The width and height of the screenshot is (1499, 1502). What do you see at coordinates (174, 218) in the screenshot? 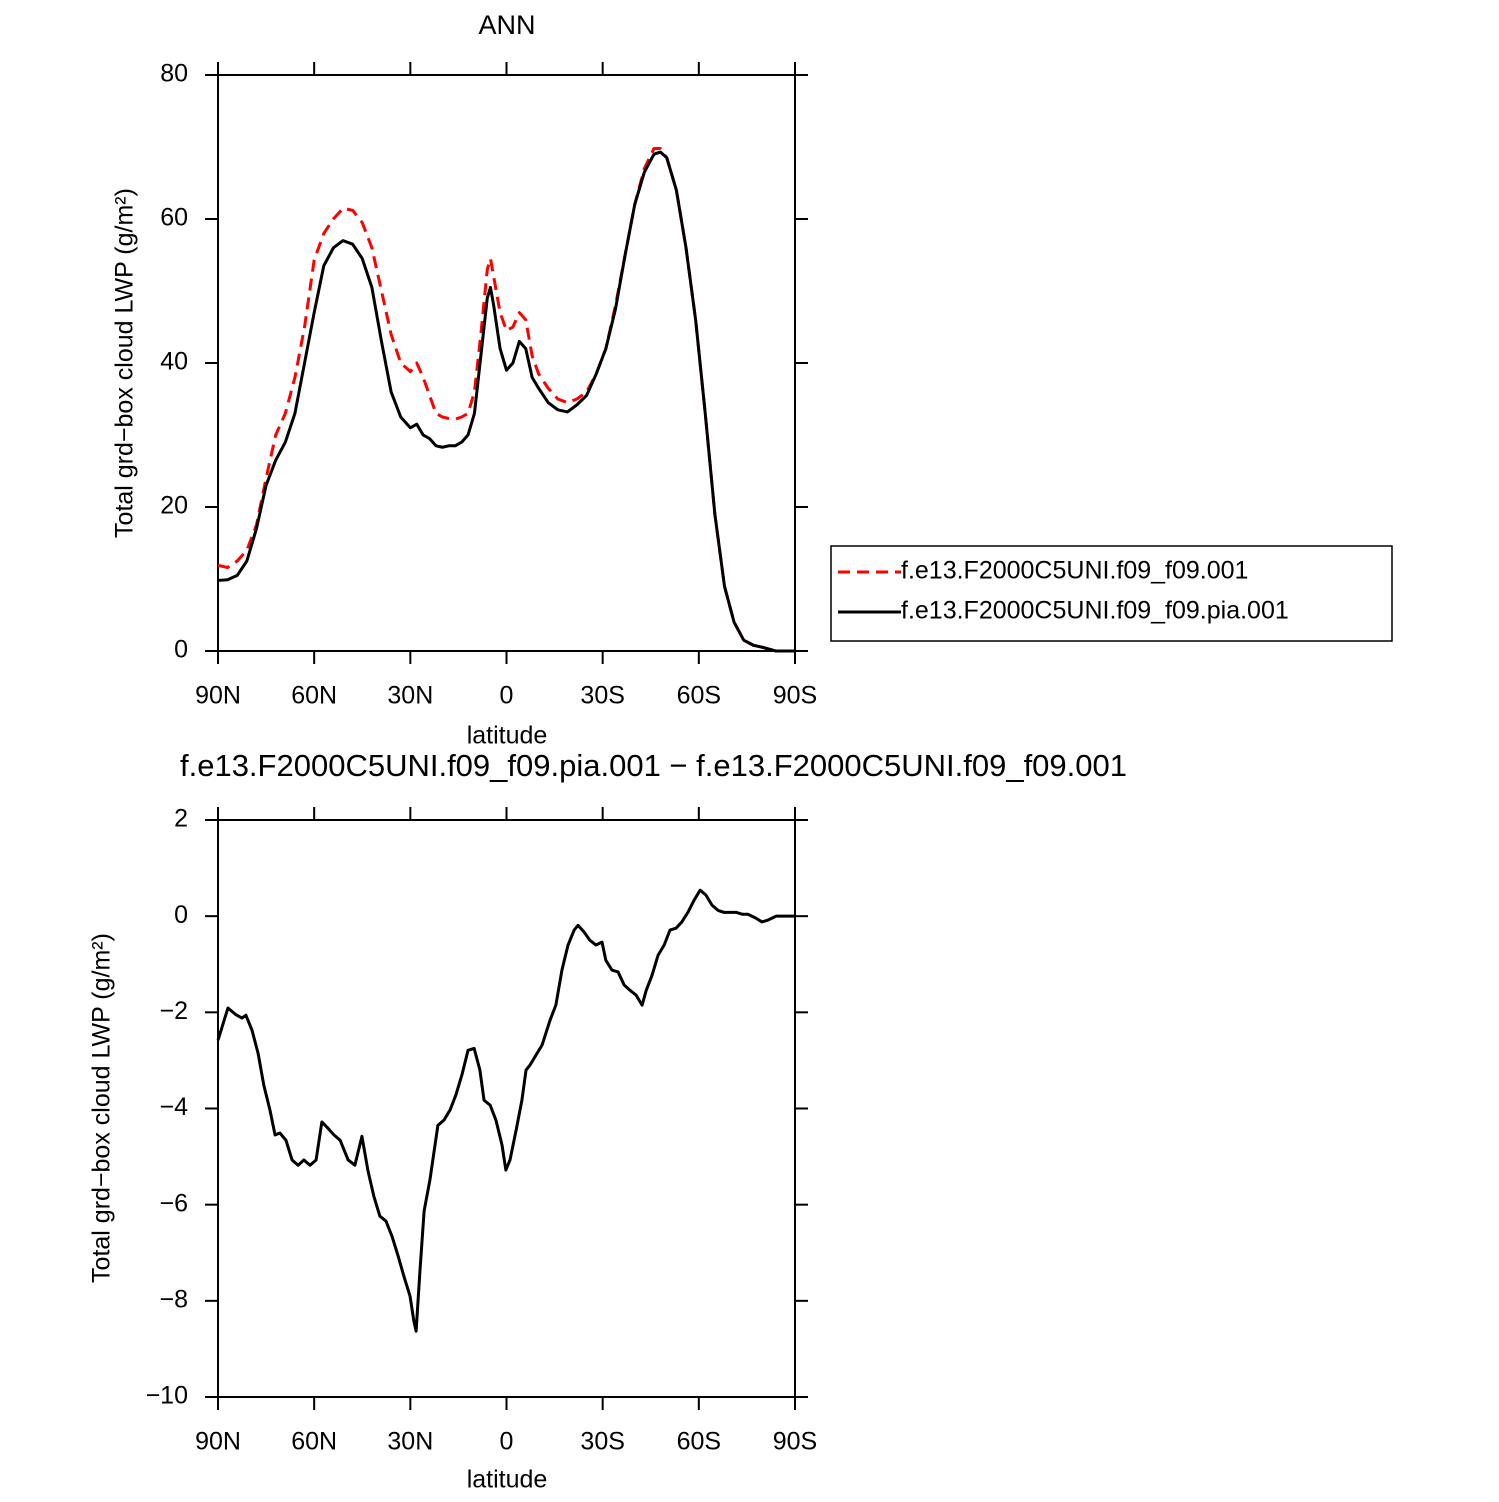
I see `y-tick-label: 60` at bounding box center [174, 218].